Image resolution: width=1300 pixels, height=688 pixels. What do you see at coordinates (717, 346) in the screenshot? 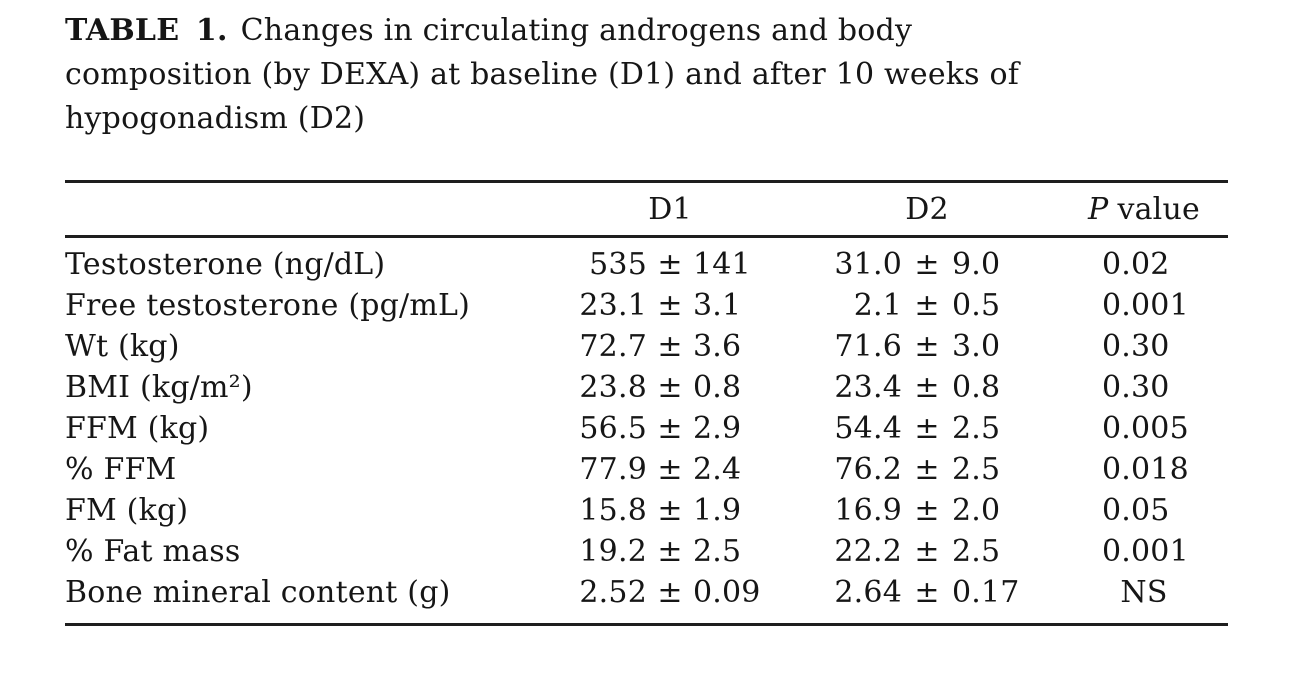
I see `d1-sd: 3.6` at bounding box center [717, 346].